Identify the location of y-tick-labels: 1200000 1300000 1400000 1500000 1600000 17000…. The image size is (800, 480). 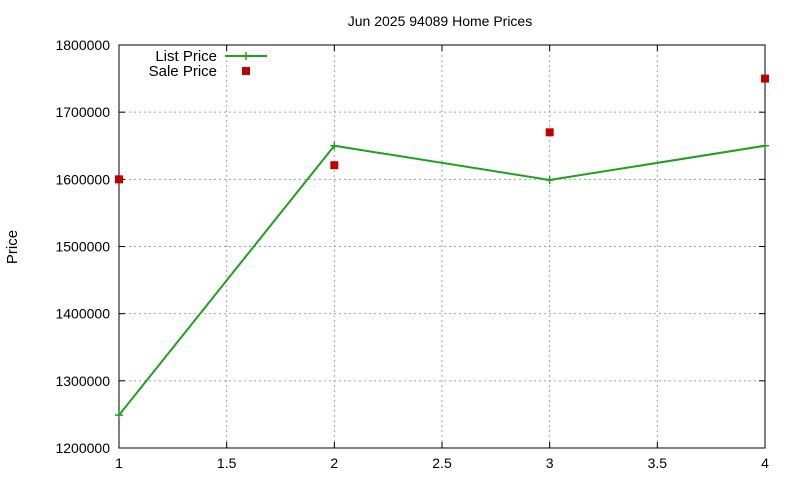
(82, 246).